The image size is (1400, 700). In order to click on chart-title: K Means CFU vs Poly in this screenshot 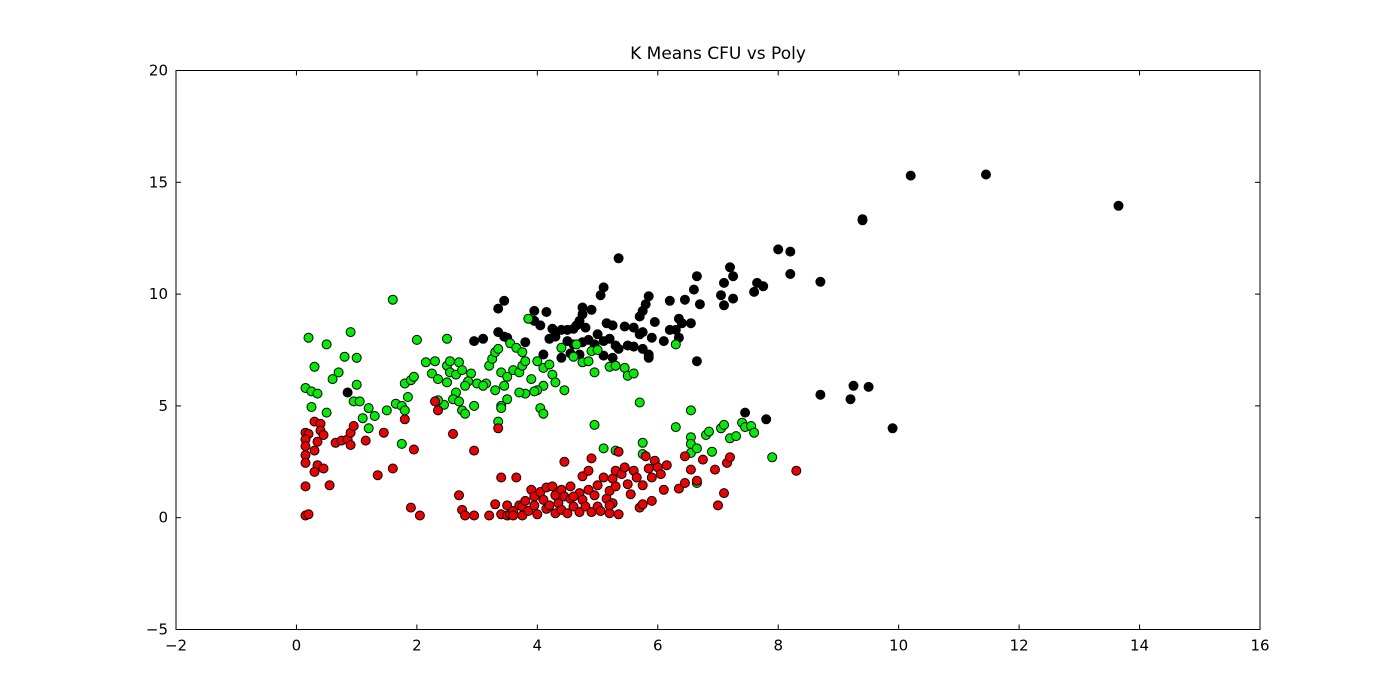, I will do `click(718, 54)`.